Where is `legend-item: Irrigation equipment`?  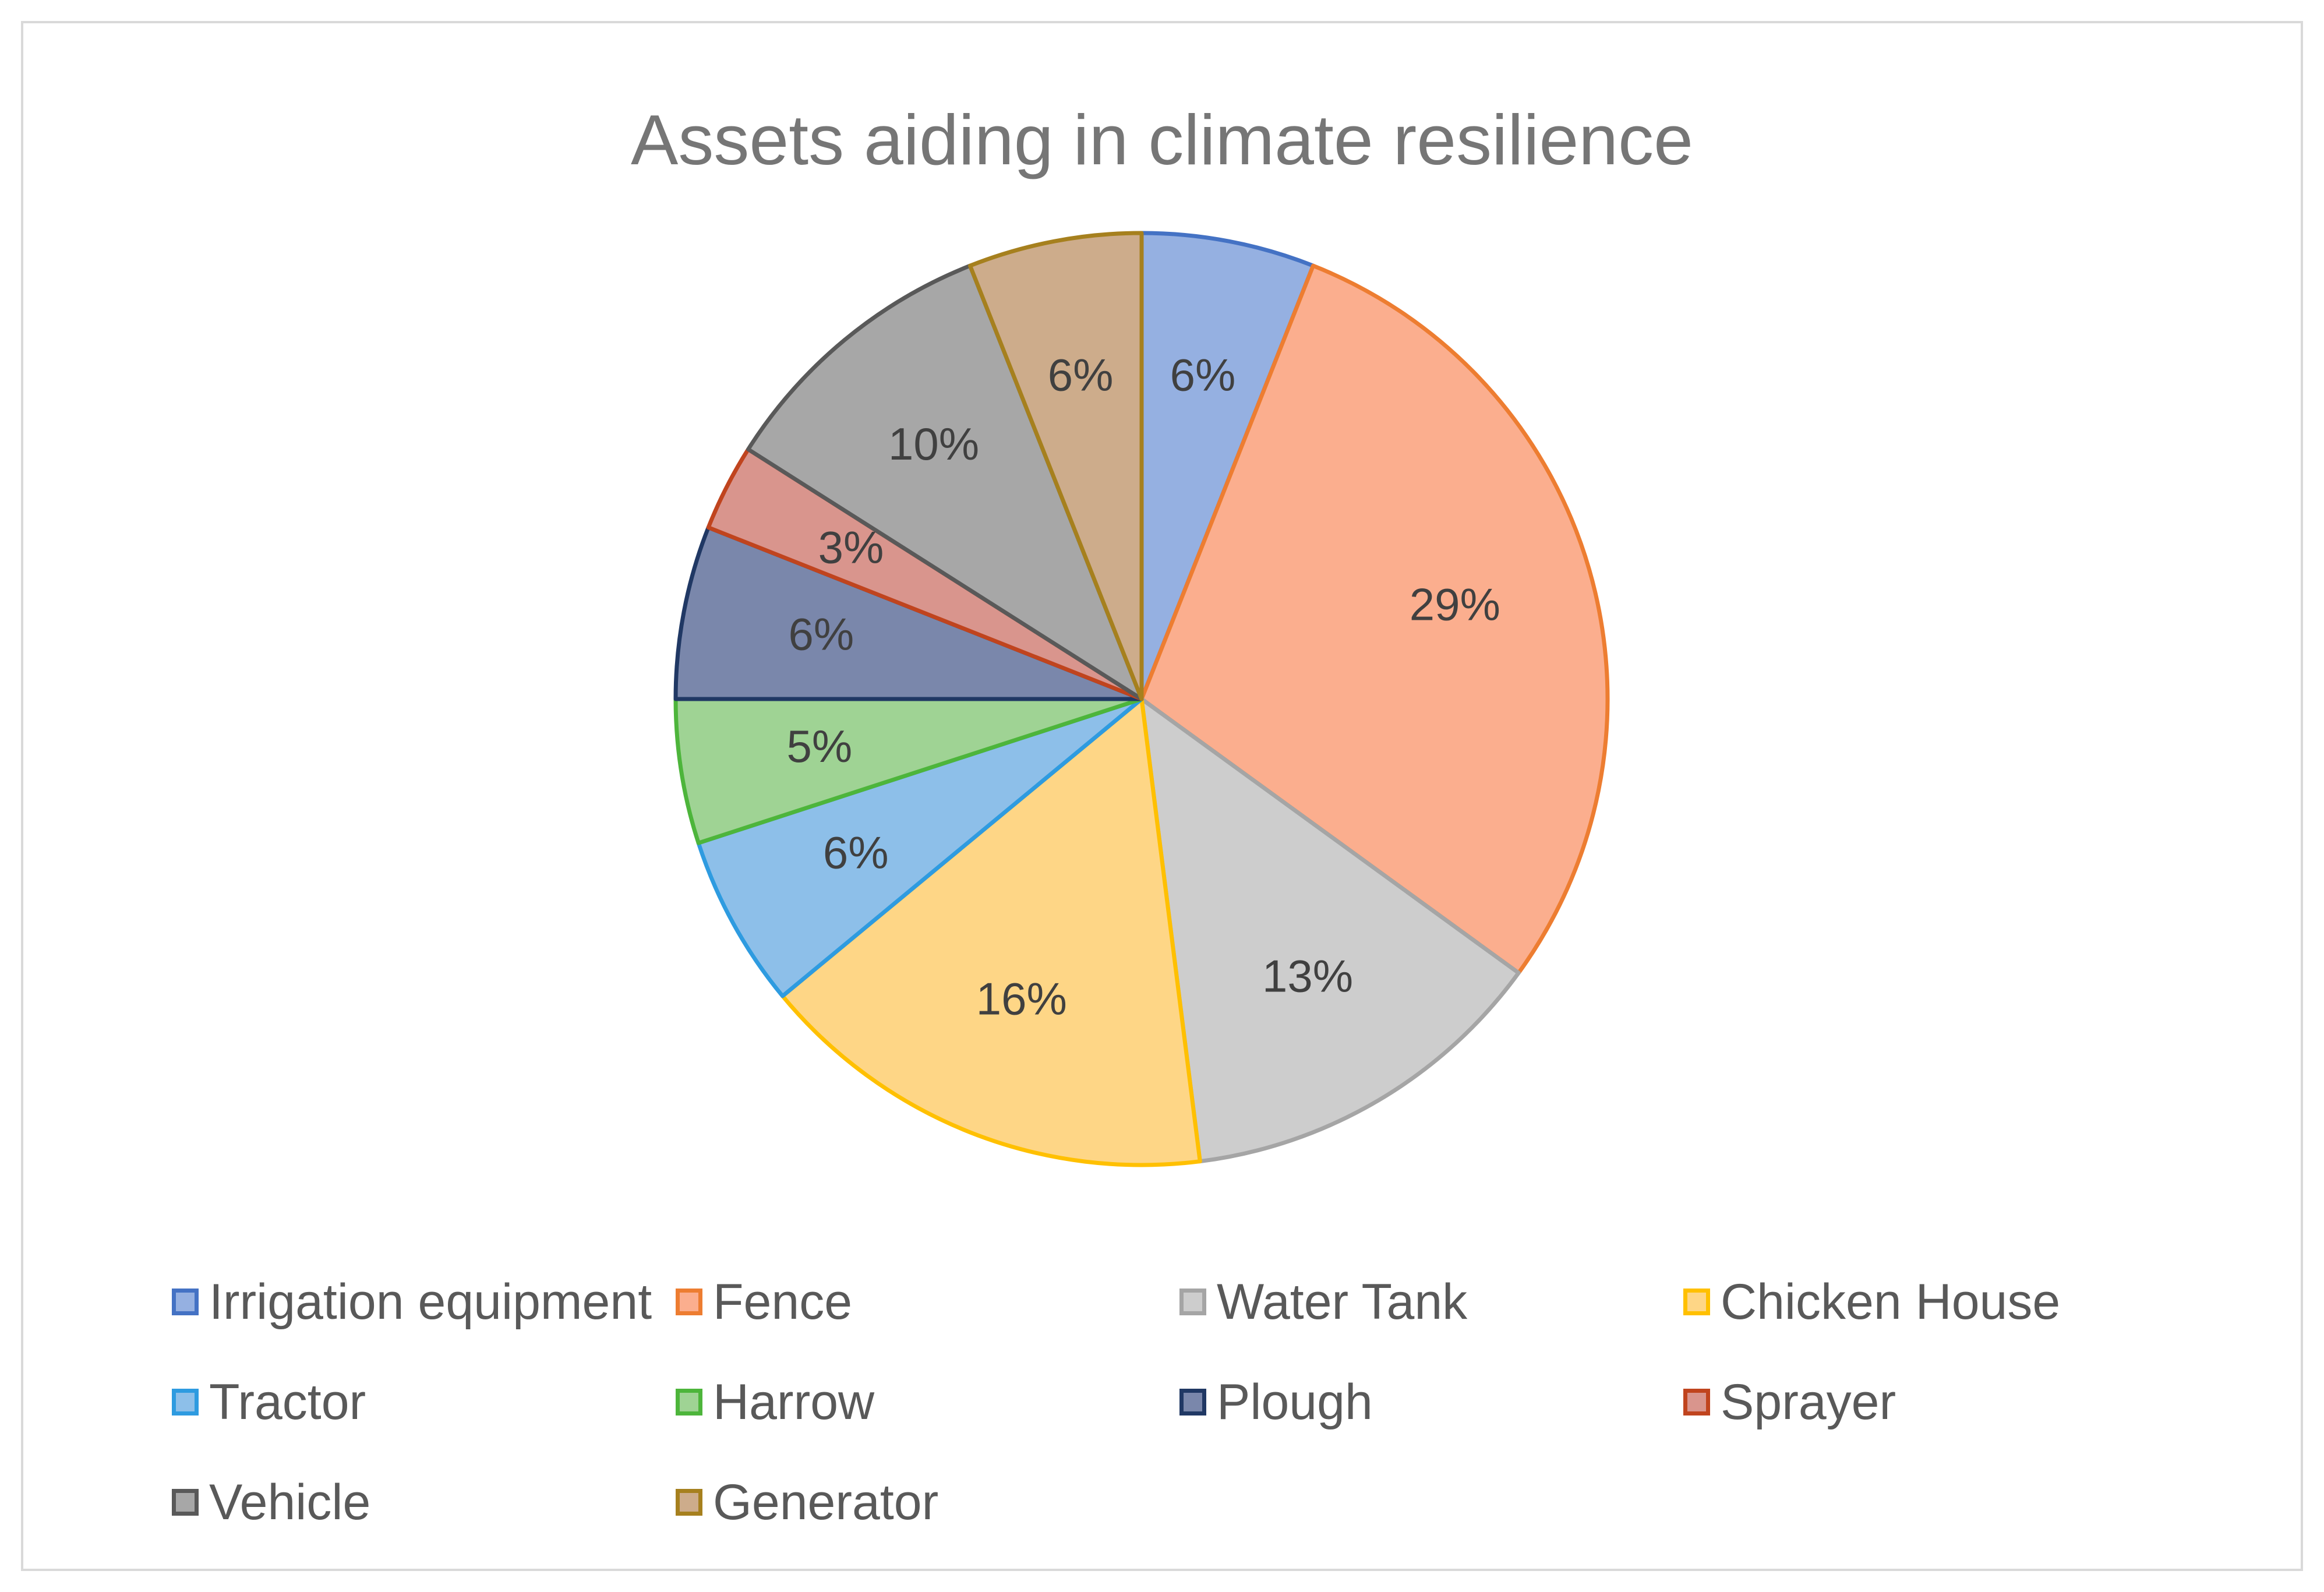
legend-item: Irrigation equipment is located at coordinates (412, 1302).